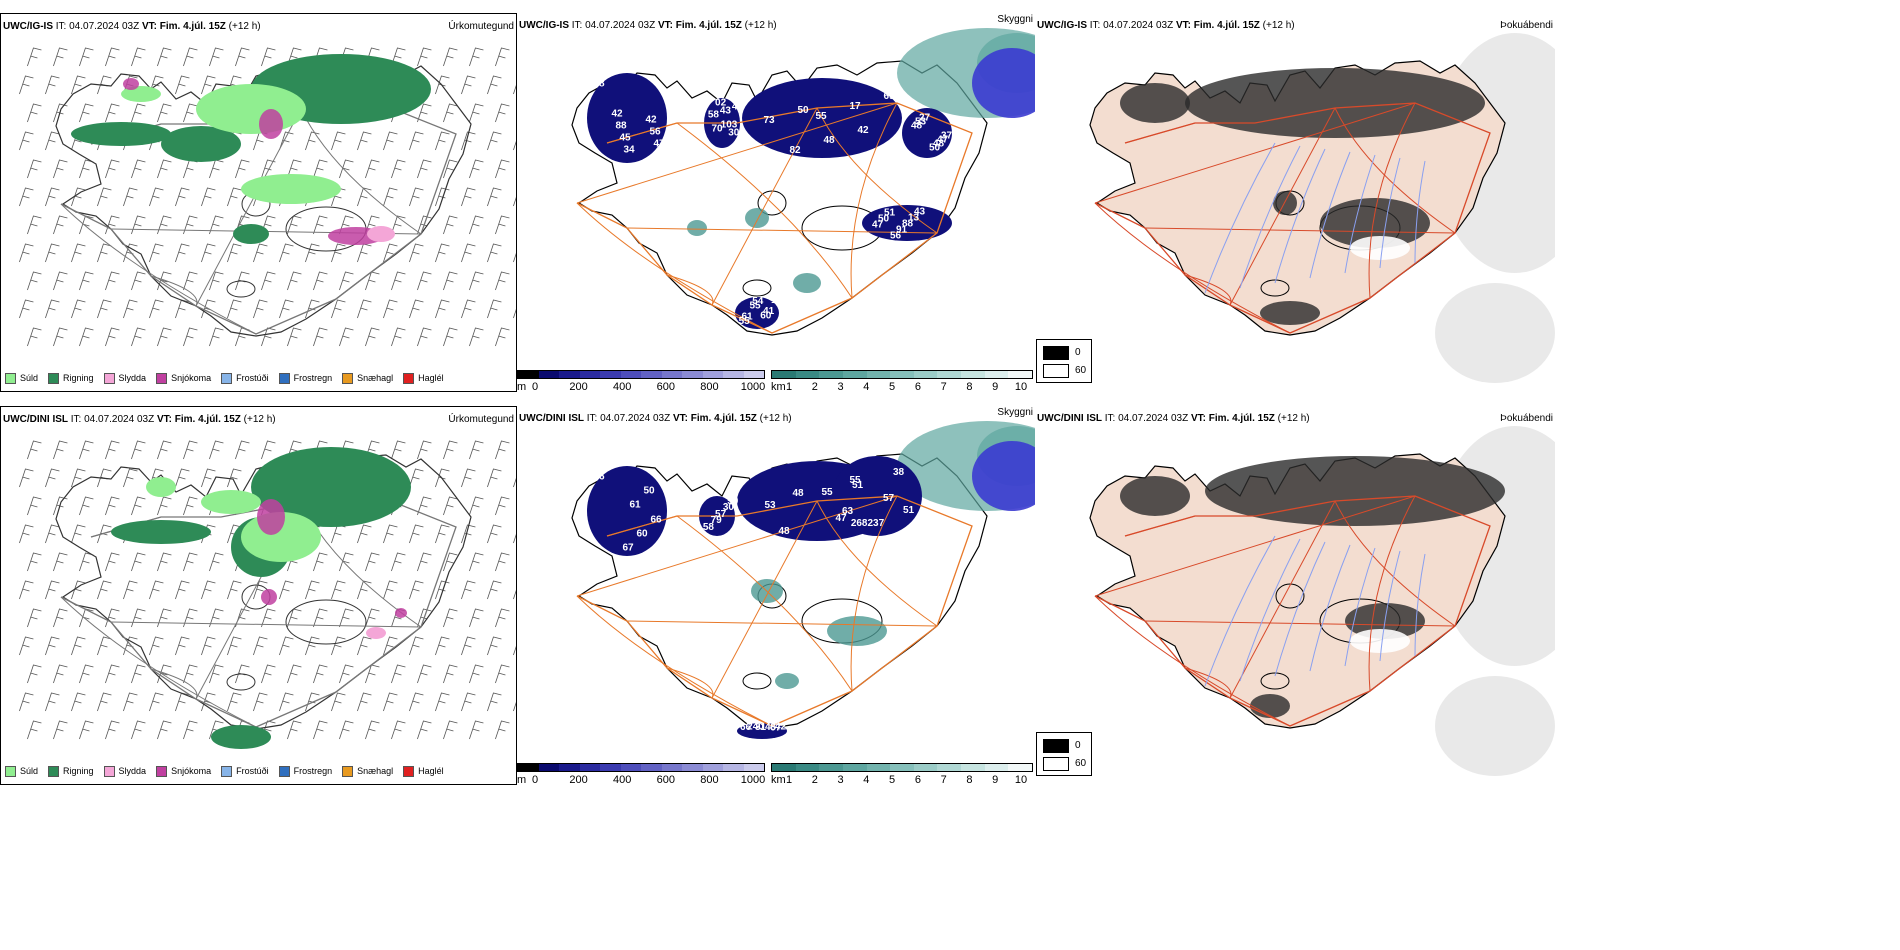 The width and height of the screenshot is (1900, 950). Describe the element at coordinates (375, 771) in the screenshot. I see `legend-label: Snæhagl` at that location.